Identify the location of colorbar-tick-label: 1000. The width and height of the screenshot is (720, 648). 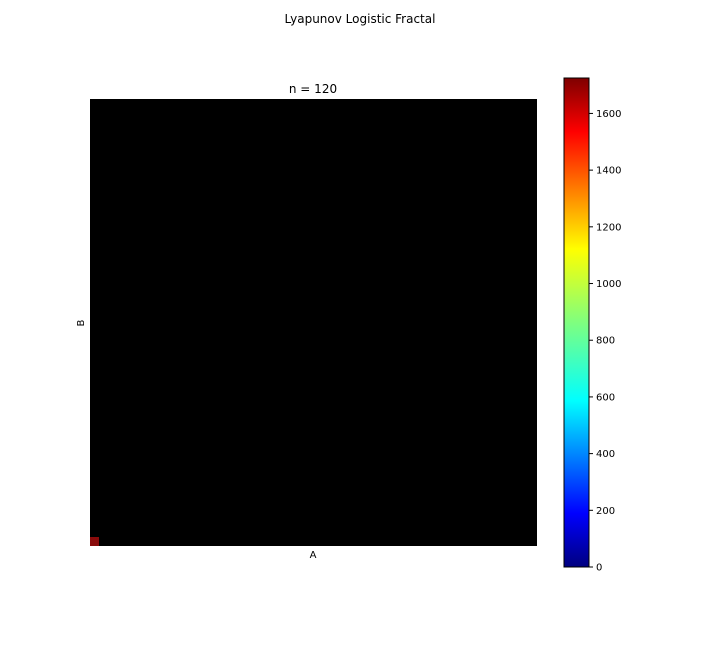
(608, 284).